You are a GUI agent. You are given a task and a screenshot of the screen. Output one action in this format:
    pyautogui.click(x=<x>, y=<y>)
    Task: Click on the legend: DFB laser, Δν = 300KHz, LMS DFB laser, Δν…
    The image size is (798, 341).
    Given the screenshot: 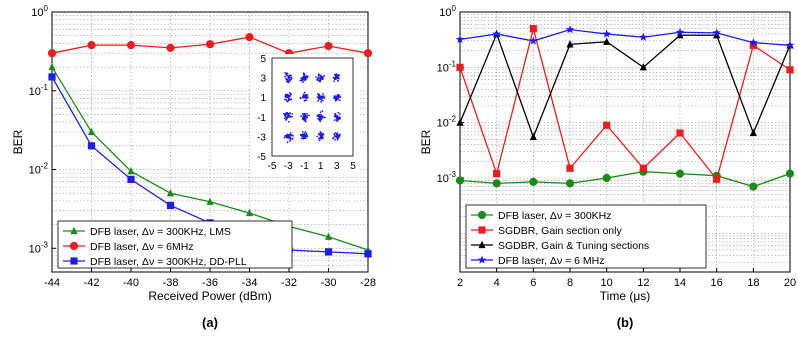 What is the action you would take?
    pyautogui.click(x=175, y=244)
    